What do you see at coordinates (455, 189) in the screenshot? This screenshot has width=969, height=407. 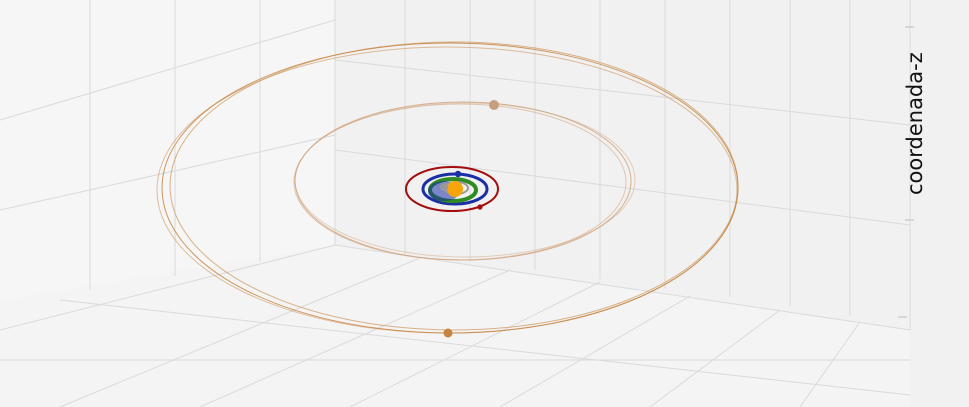 I see `sun-marker` at bounding box center [455, 189].